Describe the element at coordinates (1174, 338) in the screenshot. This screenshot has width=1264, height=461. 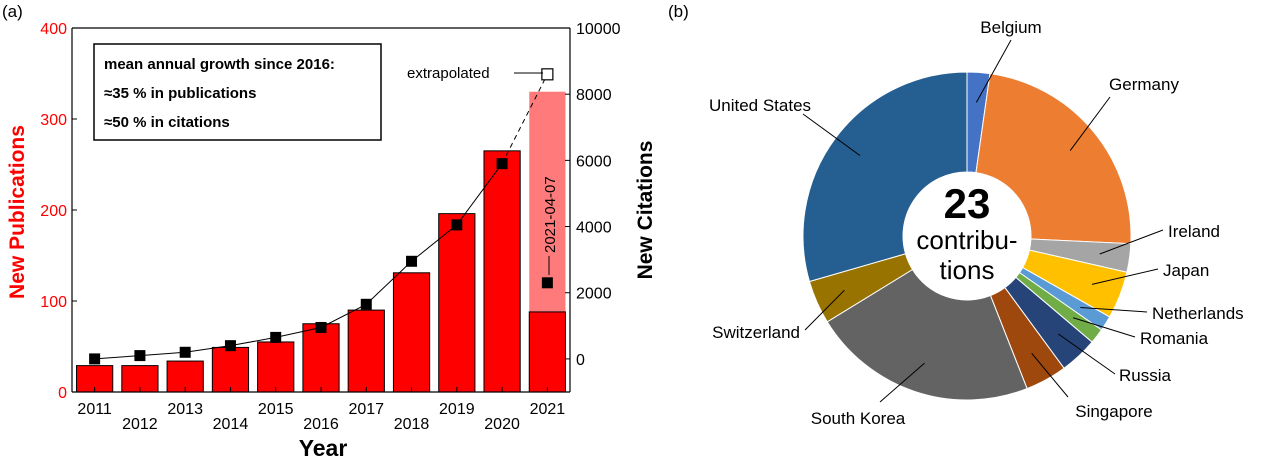
I see `slice-label: Romania` at that location.